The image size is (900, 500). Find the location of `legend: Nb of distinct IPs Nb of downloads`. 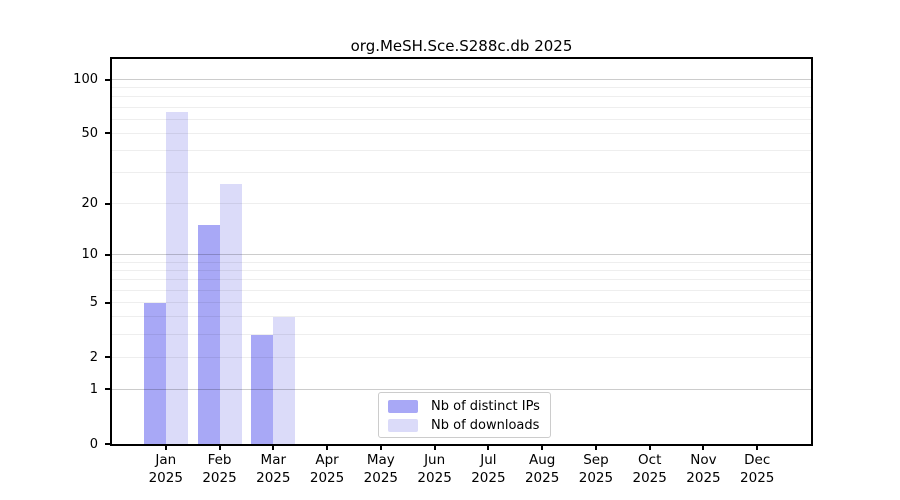

legend: Nb of distinct IPs Nb of downloads is located at coordinates (464, 415).